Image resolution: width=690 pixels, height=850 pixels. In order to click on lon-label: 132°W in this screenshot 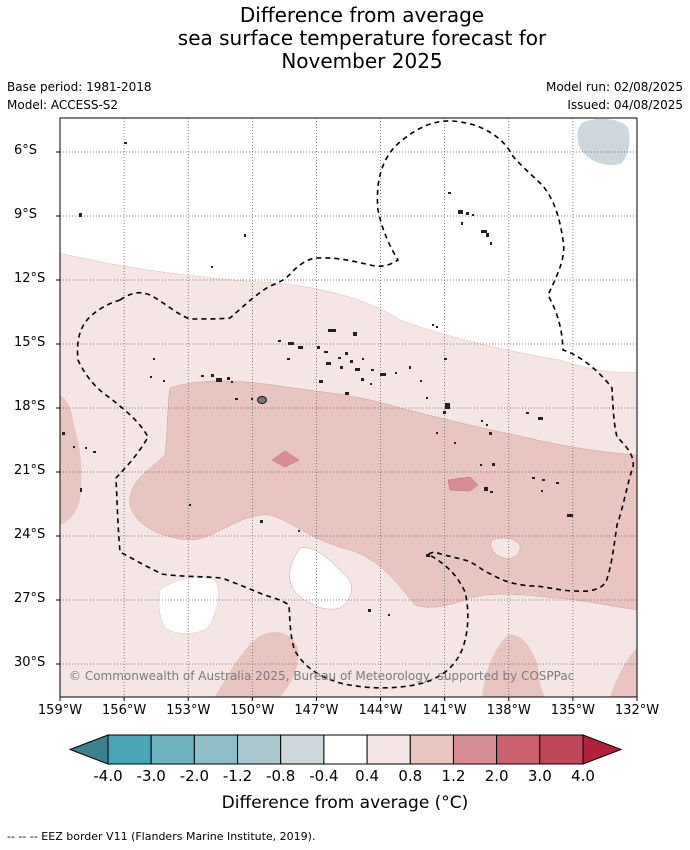, I will do `click(637, 710)`.